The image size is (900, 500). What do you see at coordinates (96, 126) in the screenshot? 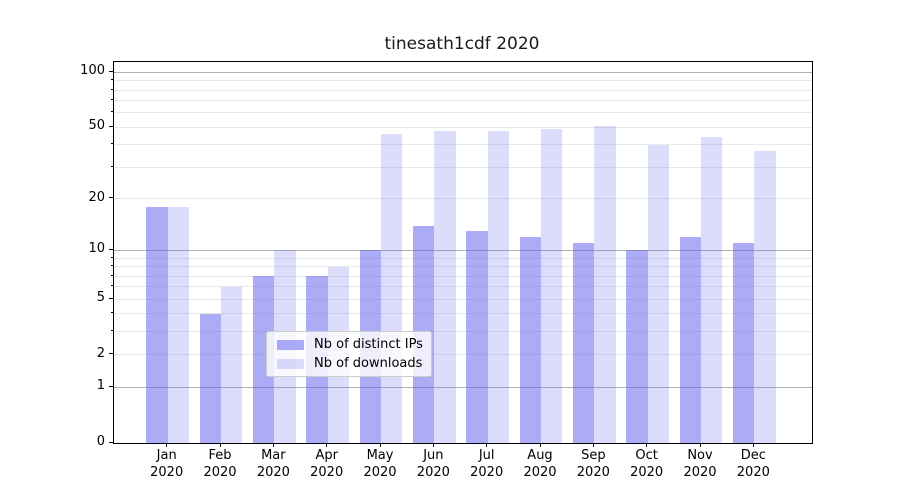
I see `y-tick-label-50: 50` at bounding box center [96, 126].